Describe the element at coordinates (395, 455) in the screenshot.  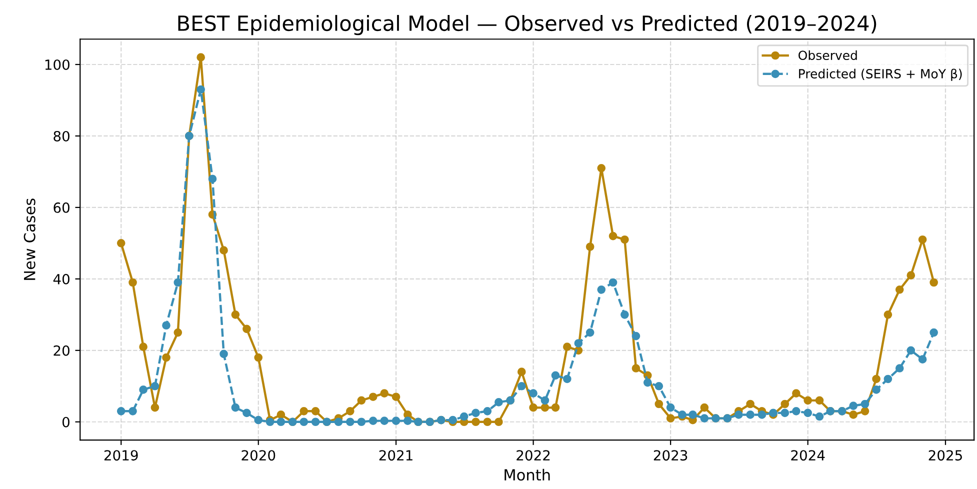
I see `x-tick-label: 2021` at that location.